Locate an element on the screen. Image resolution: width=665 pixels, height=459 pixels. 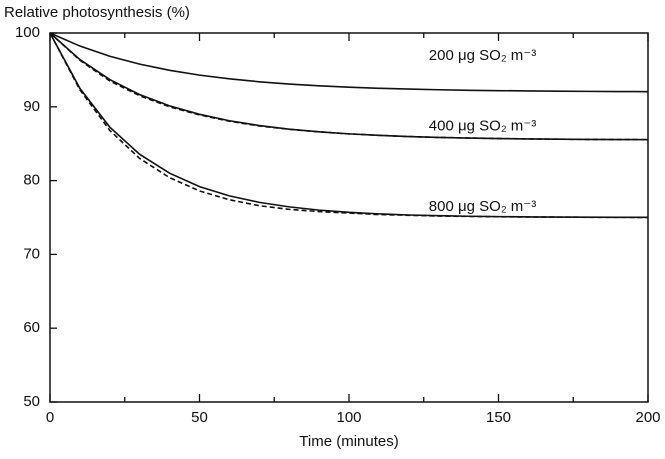
series-label: 400 μg SO₂ m⁻³ is located at coordinates (482, 126).